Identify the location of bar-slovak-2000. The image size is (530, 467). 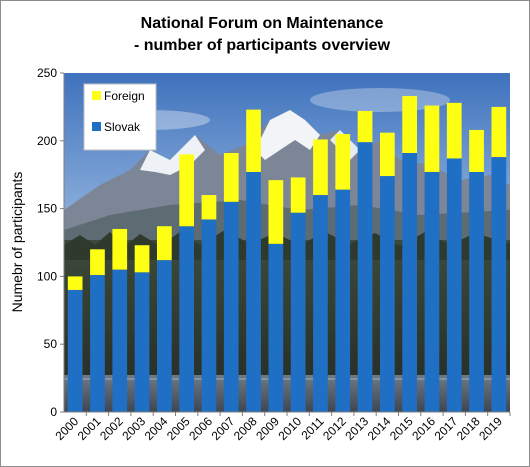
(75, 350).